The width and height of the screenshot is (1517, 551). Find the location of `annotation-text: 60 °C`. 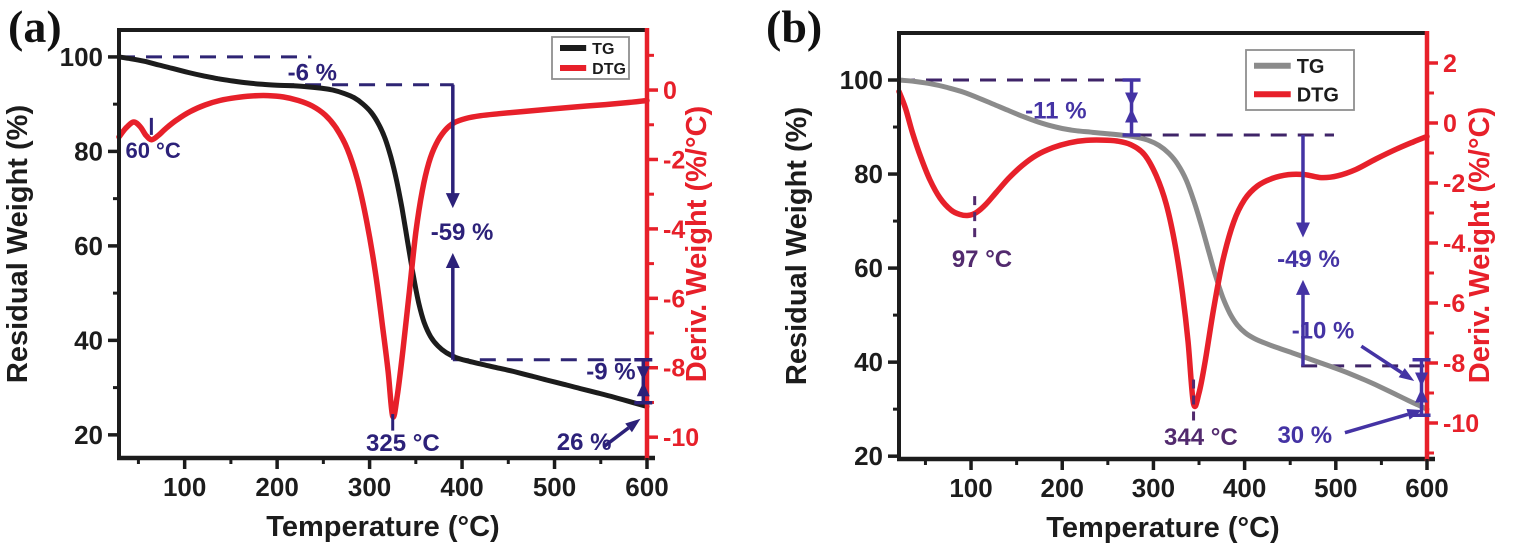

annotation-text: 60 °C is located at coordinates (152, 150).